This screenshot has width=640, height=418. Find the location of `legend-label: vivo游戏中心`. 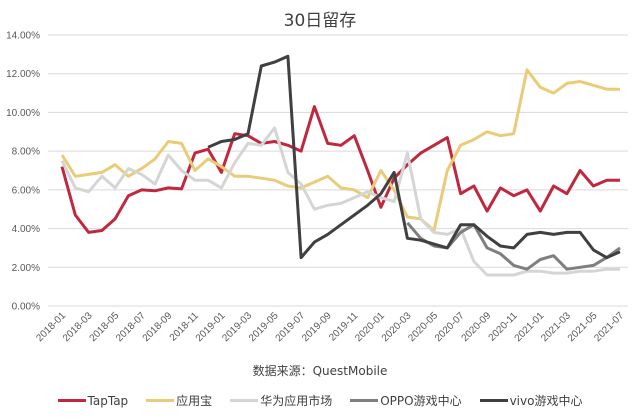

legend-label: vivo游戏中心 is located at coordinates (546, 401).